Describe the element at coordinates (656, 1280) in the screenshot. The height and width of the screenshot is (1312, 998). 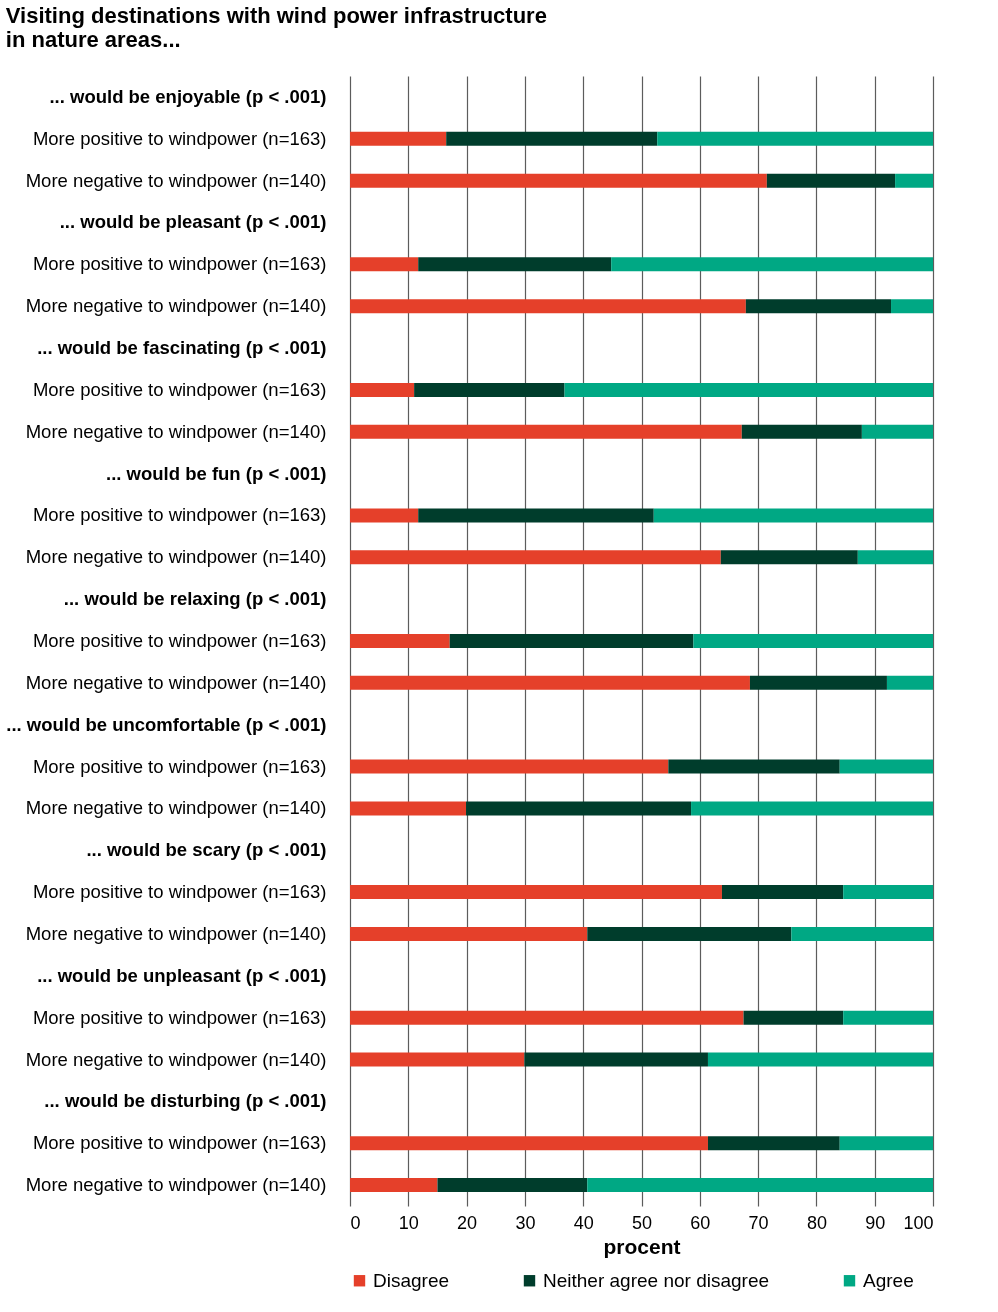
I see `legend-label: Neither agree nor disagree` at that location.